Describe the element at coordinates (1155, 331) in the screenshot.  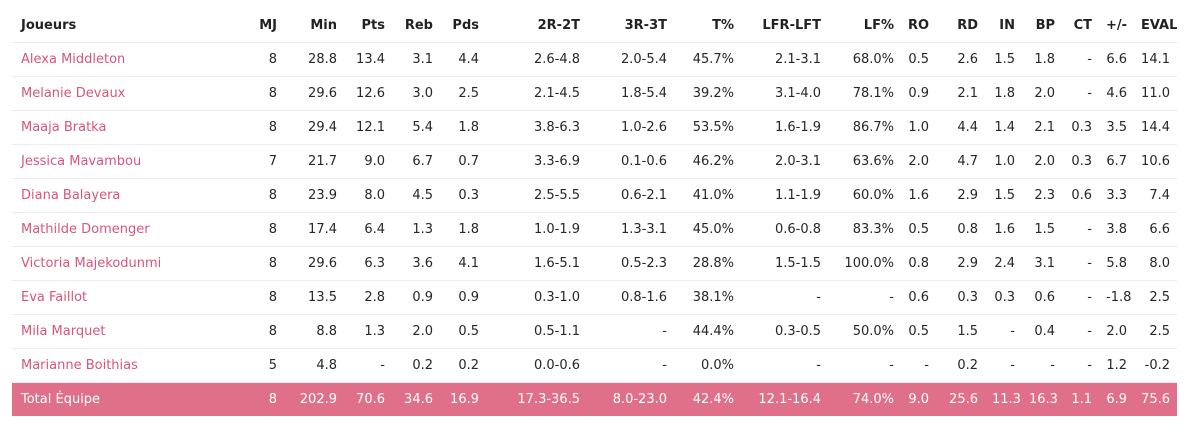
I see `cell-eval: 2.5` at that location.